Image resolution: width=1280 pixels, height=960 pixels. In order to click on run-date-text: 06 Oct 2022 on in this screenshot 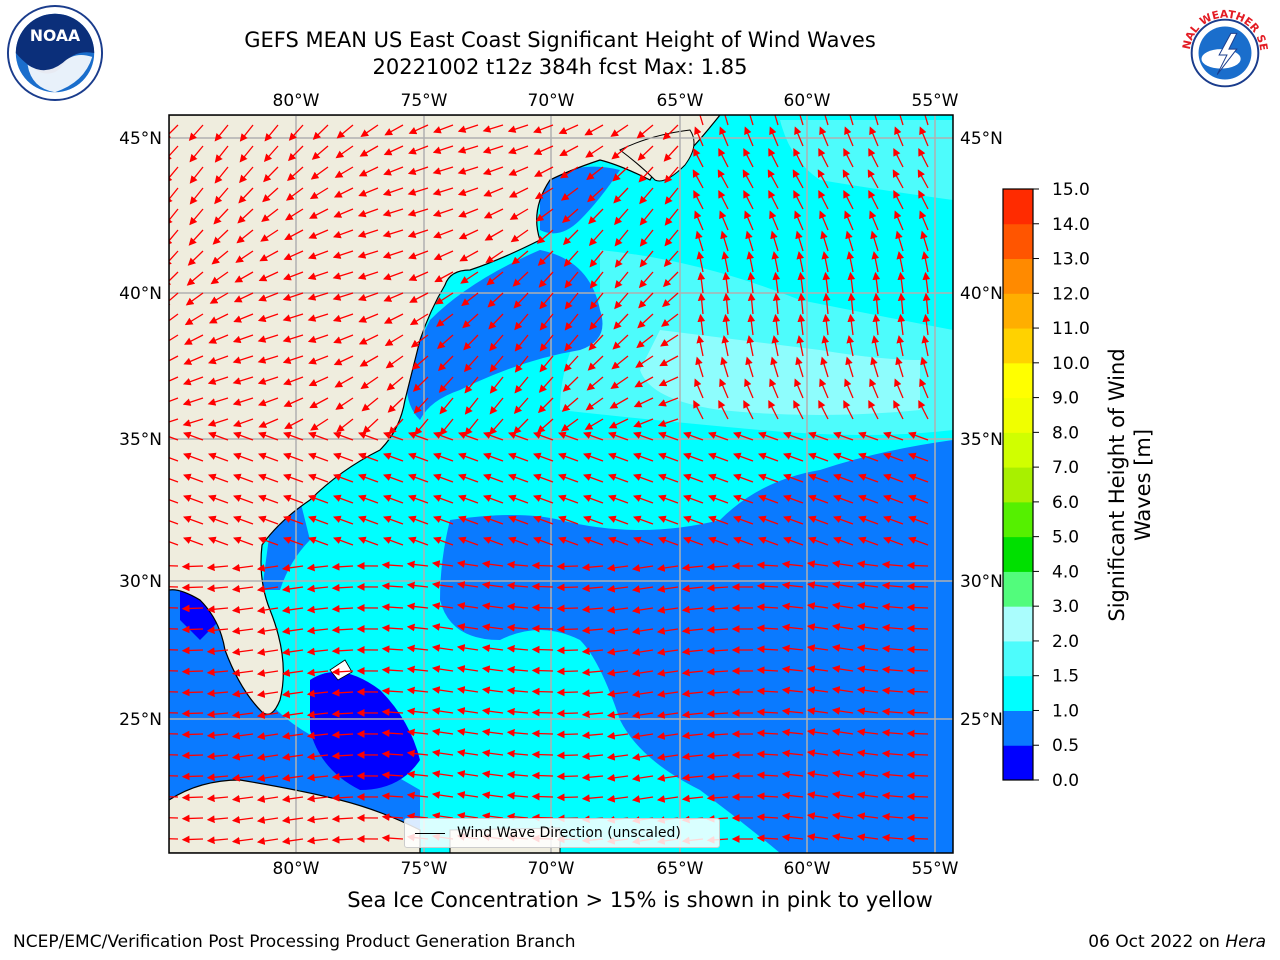, I will do `click(1154, 942)`.